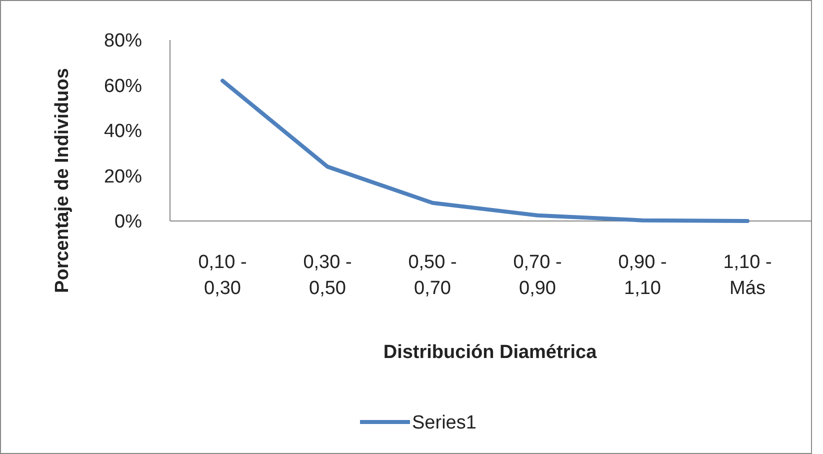 Image resolution: width=823 pixels, height=454 pixels. Describe the element at coordinates (128, 222) in the screenshot. I see `y-tick-label: 0%` at that location.